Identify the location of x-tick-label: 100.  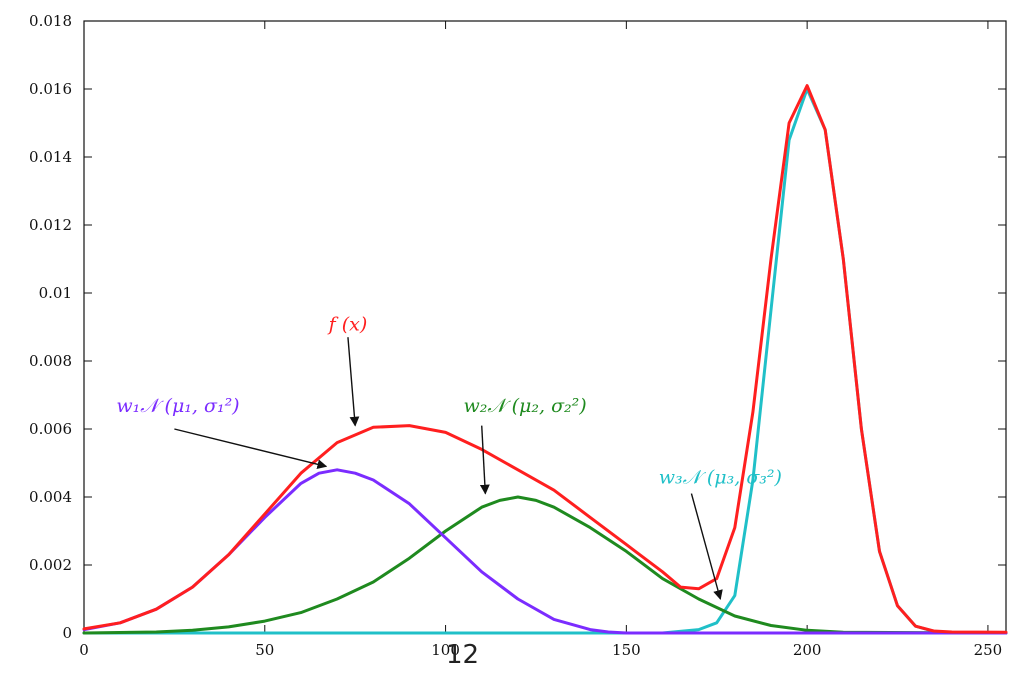
(445, 650).